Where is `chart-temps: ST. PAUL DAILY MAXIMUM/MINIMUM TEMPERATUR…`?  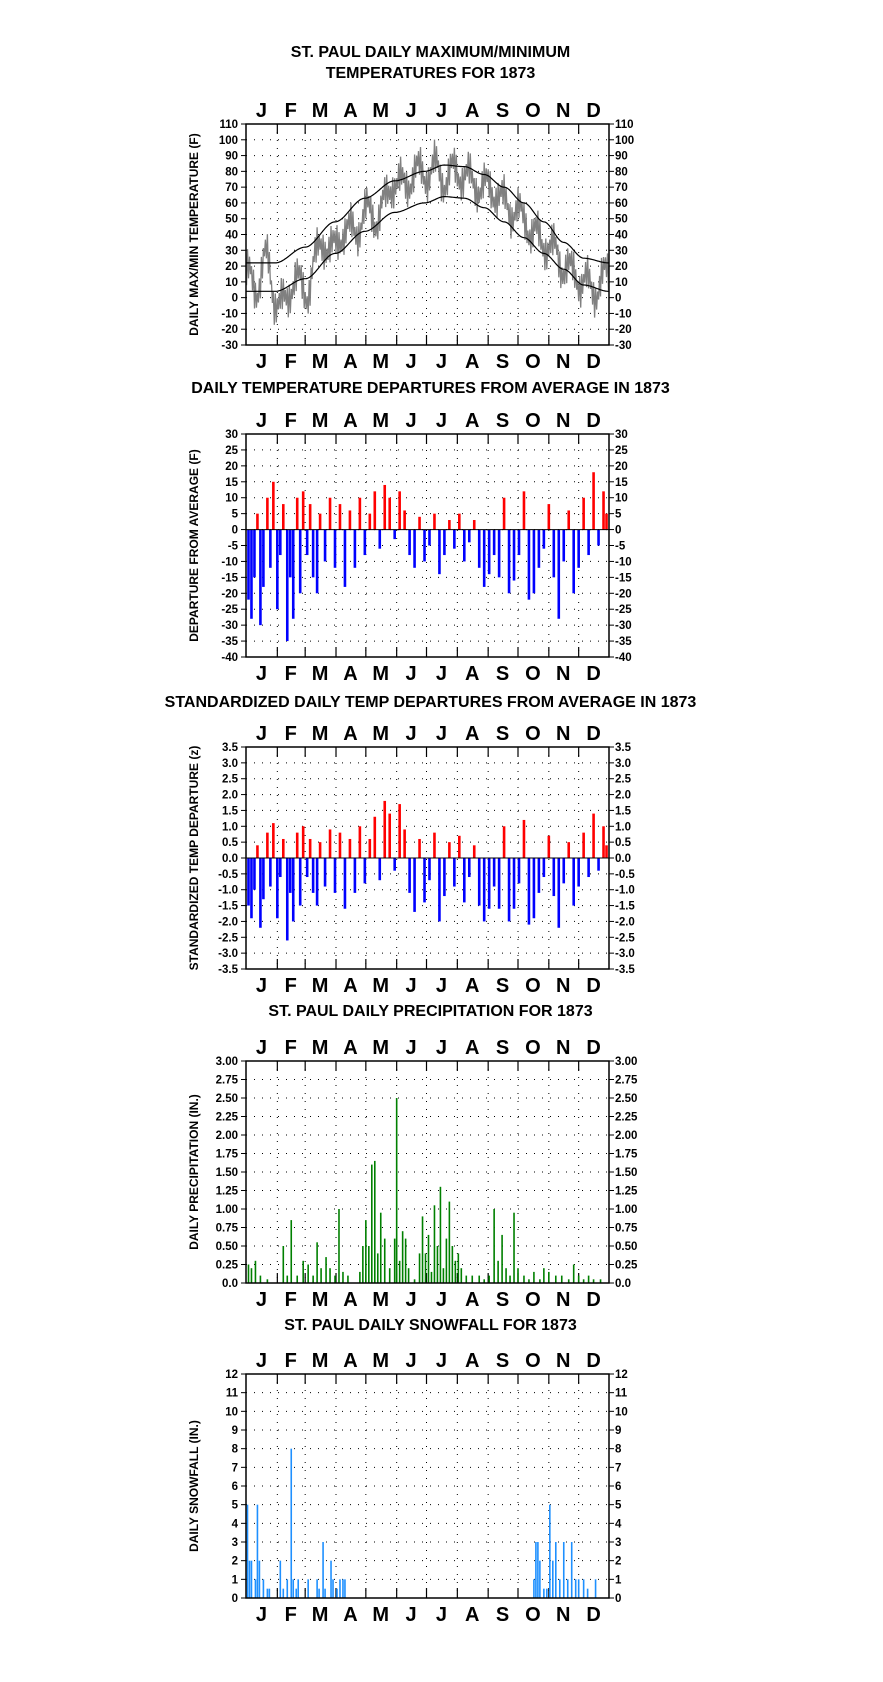 chart-temps: ST. PAUL DAILY MAXIMUM/MINIMUM TEMPERATUR… is located at coordinates (410, 208).